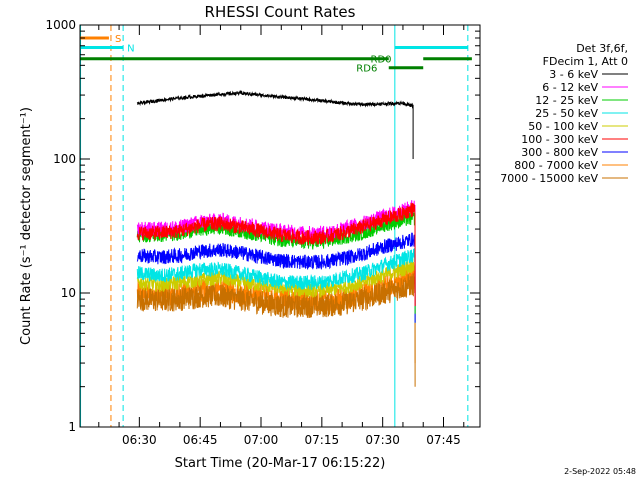 Image resolution: width=640 pixels, height=480 pixels. I want to click on legend-header-line-1: Det 3f,6f,, so click(602, 48).